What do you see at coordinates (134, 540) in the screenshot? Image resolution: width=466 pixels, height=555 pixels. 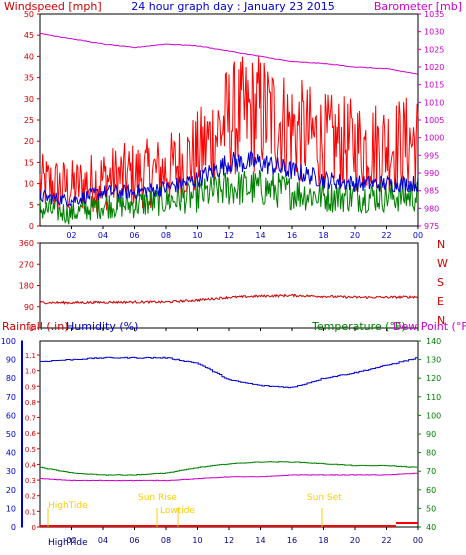 I see `bottom-time-label: 06` at bounding box center [134, 540].